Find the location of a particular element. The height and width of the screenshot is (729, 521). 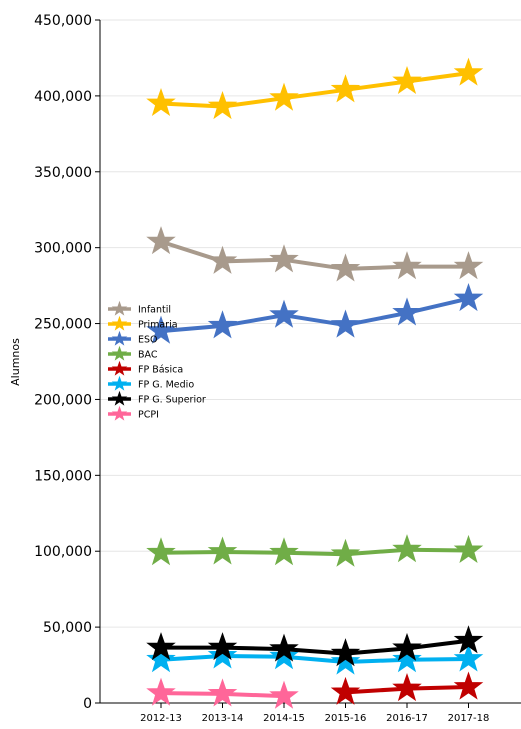

legend-item: Primaria is located at coordinates (143, 323).